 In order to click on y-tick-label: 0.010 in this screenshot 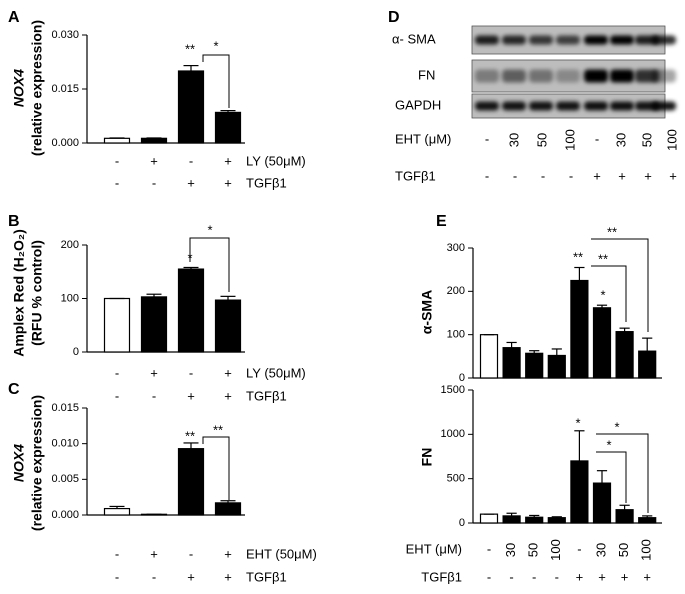, I will do `click(65, 444)`.